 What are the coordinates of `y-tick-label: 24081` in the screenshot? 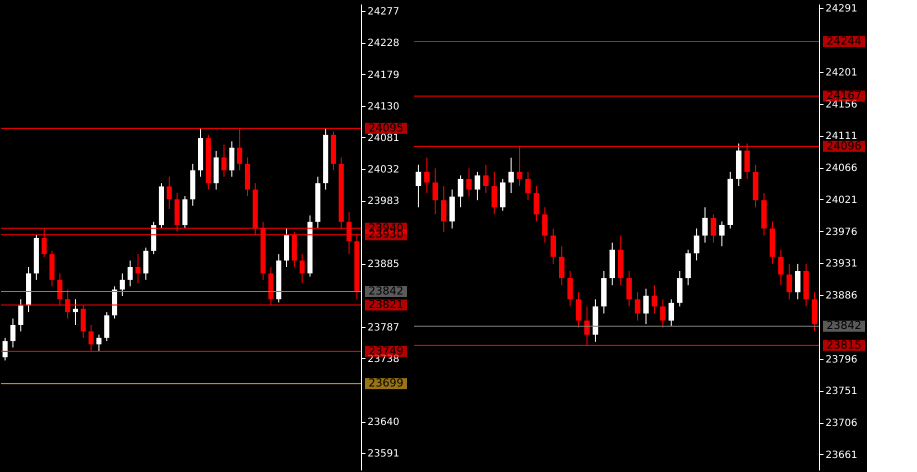 It's located at (384, 138).